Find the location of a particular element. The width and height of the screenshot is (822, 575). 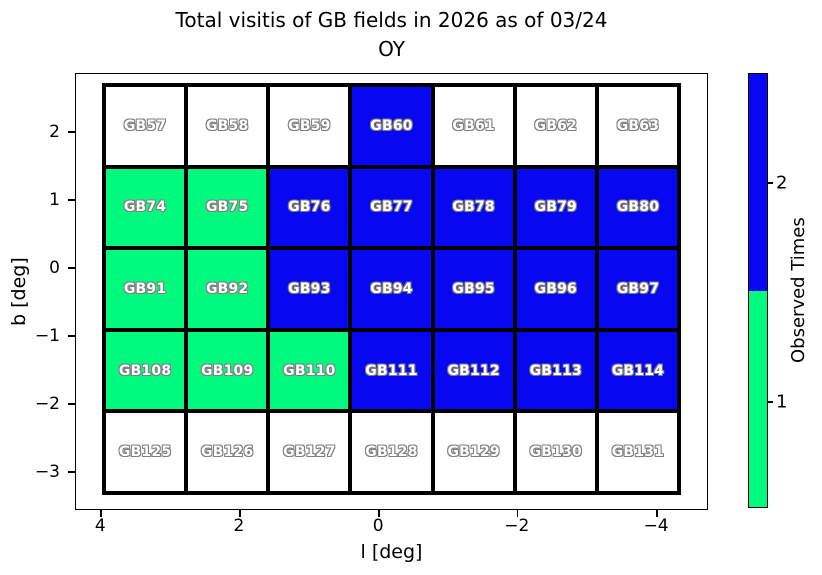

field-cell-label: GB79 is located at coordinates (555, 207).